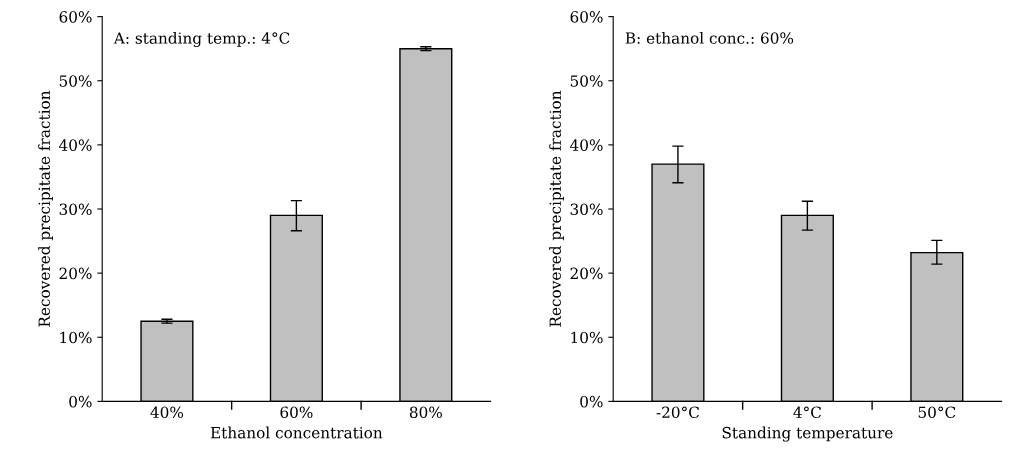 The width and height of the screenshot is (1022, 475). I want to click on x-tick-label: 50°C, so click(937, 412).